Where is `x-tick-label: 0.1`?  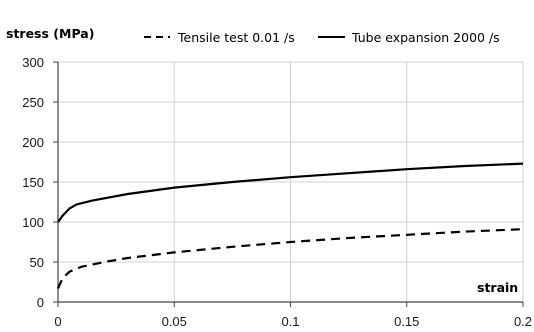 x-tick-label: 0.1 is located at coordinates (290, 321).